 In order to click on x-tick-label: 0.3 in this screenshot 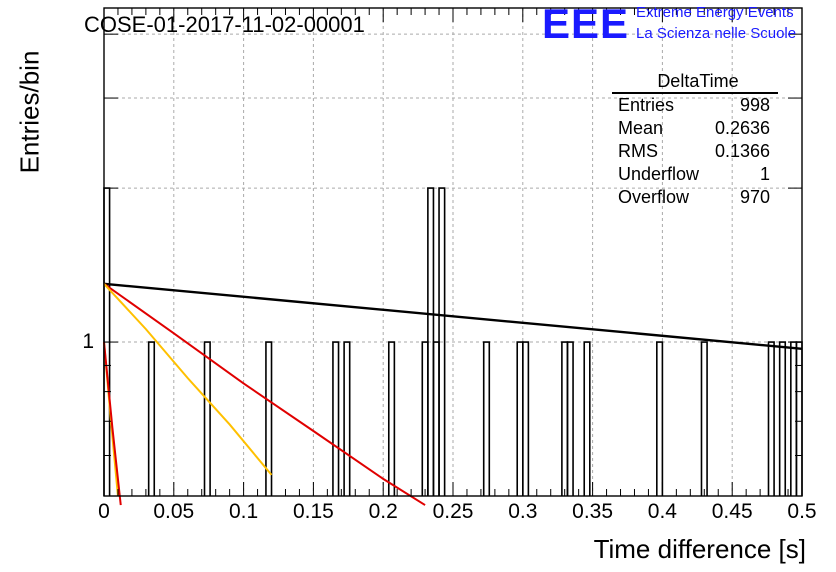, I will do `click(523, 511)`.